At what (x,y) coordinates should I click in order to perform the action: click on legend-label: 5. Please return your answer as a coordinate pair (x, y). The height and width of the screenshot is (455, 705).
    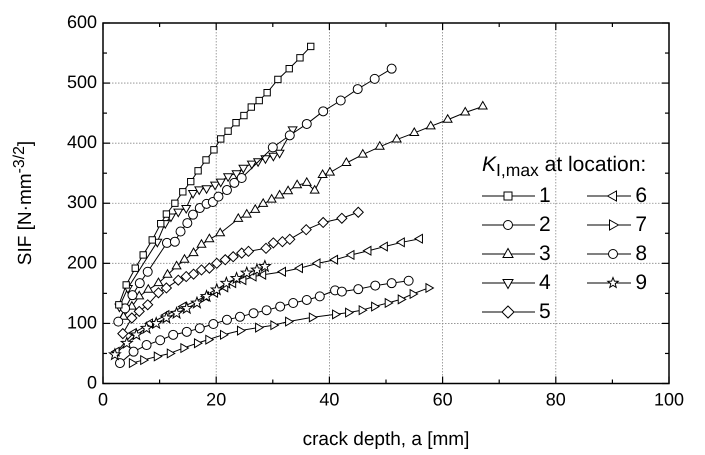
    Looking at the image, I should click on (545, 312).